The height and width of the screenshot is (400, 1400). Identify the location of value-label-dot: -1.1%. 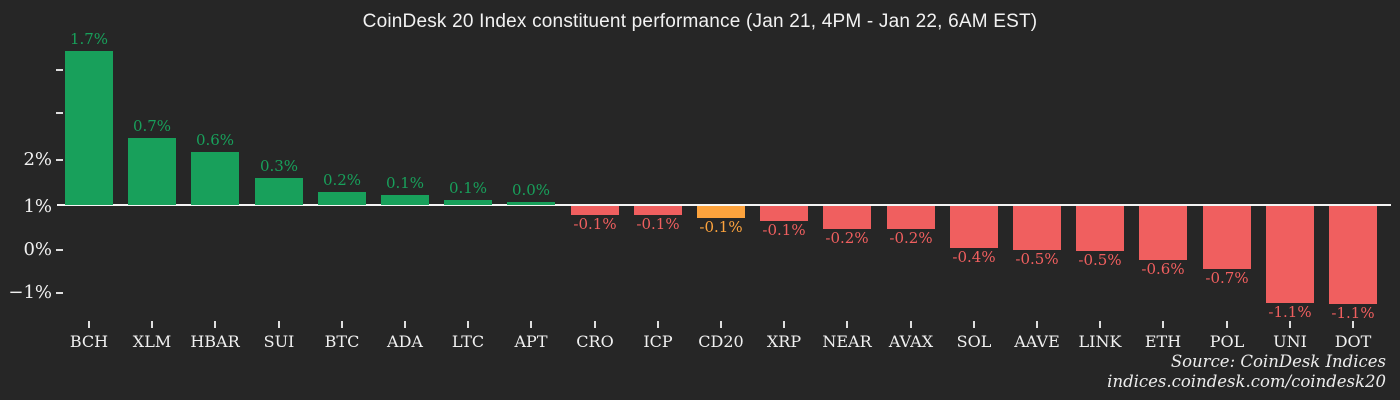
(1353, 313).